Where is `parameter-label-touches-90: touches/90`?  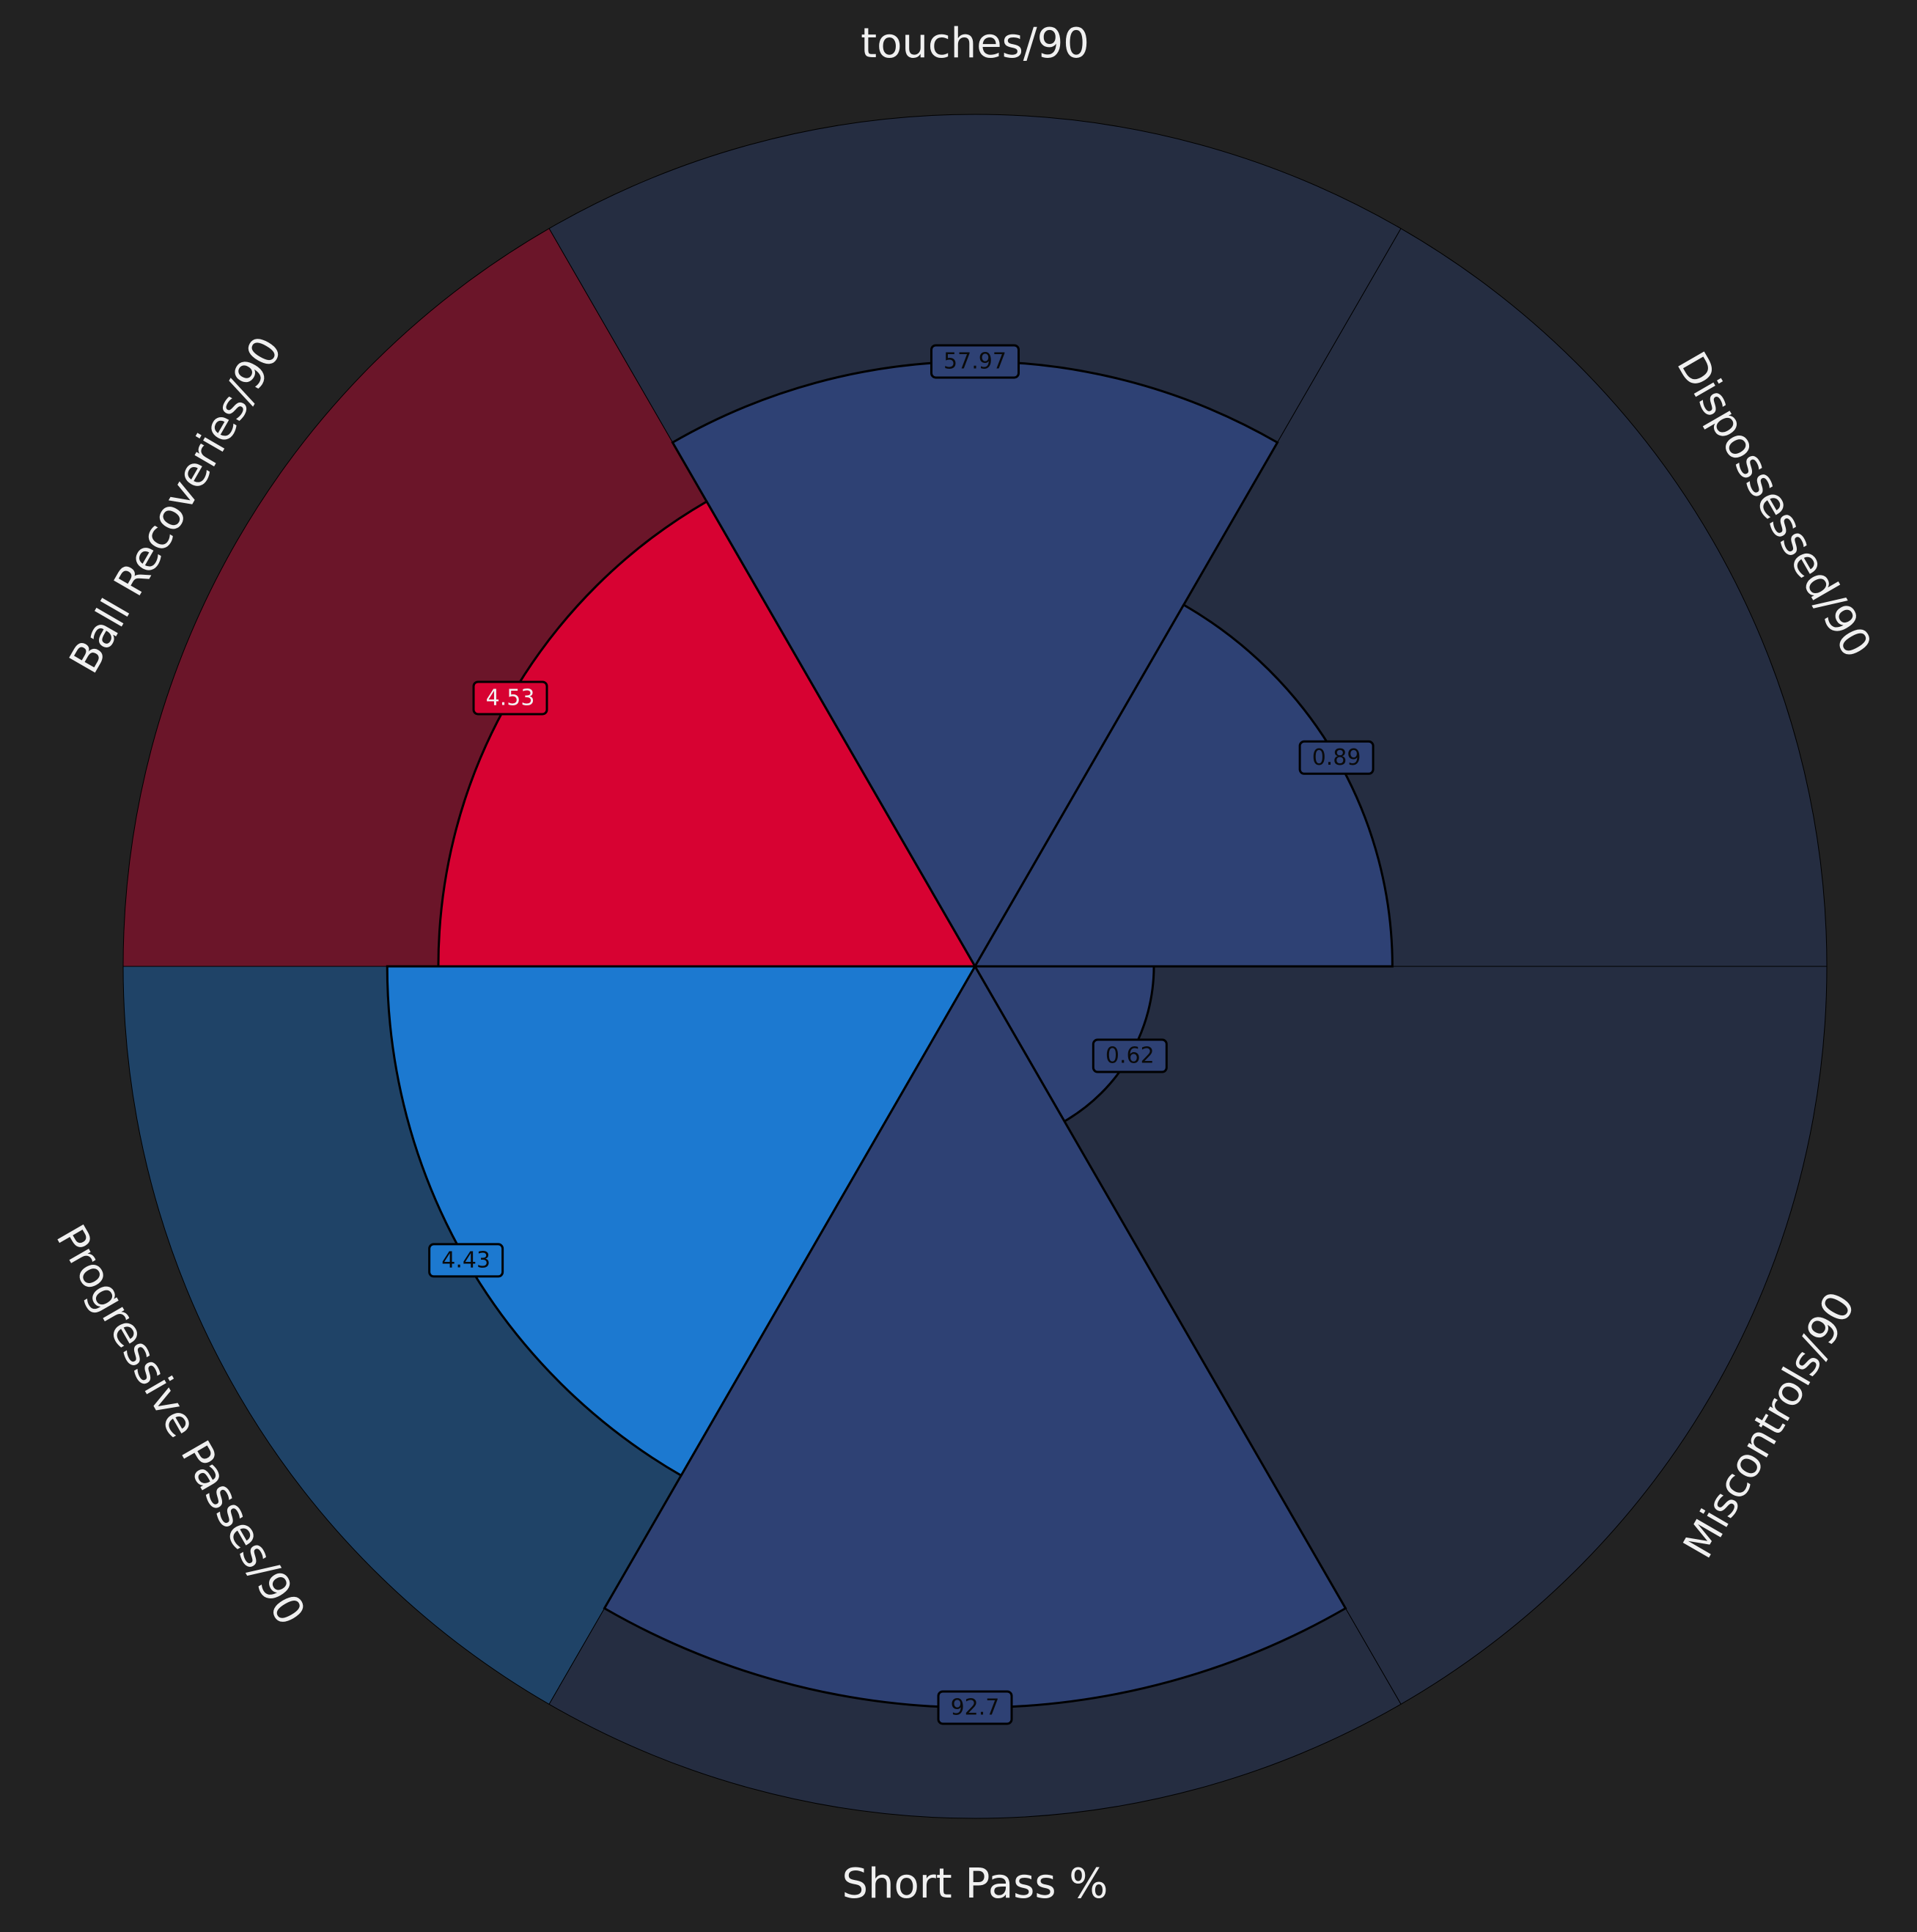 parameter-label-touches-90: touches/90 is located at coordinates (975, 43).